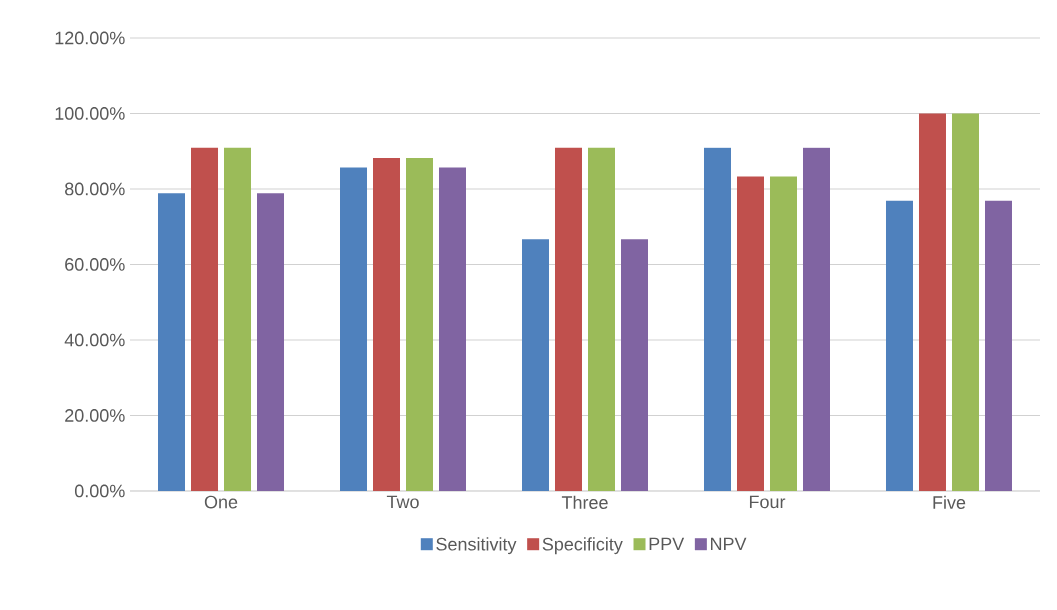 The width and height of the screenshot is (1057, 610). What do you see at coordinates (90, 113) in the screenshot?
I see `y-tick-label: 100.00%` at bounding box center [90, 113].